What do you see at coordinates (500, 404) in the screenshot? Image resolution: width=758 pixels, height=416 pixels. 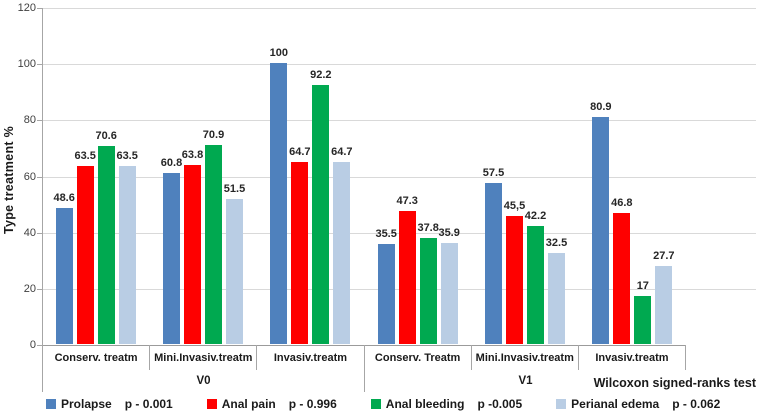 I see `legend-p-value: p -0.005` at bounding box center [500, 404].